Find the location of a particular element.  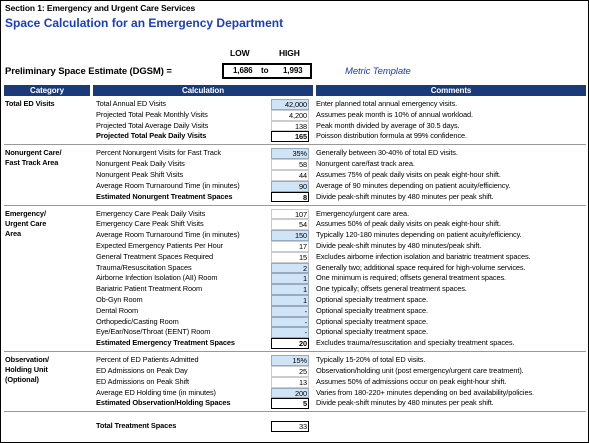

row-value: 35% is located at coordinates (300, 154).